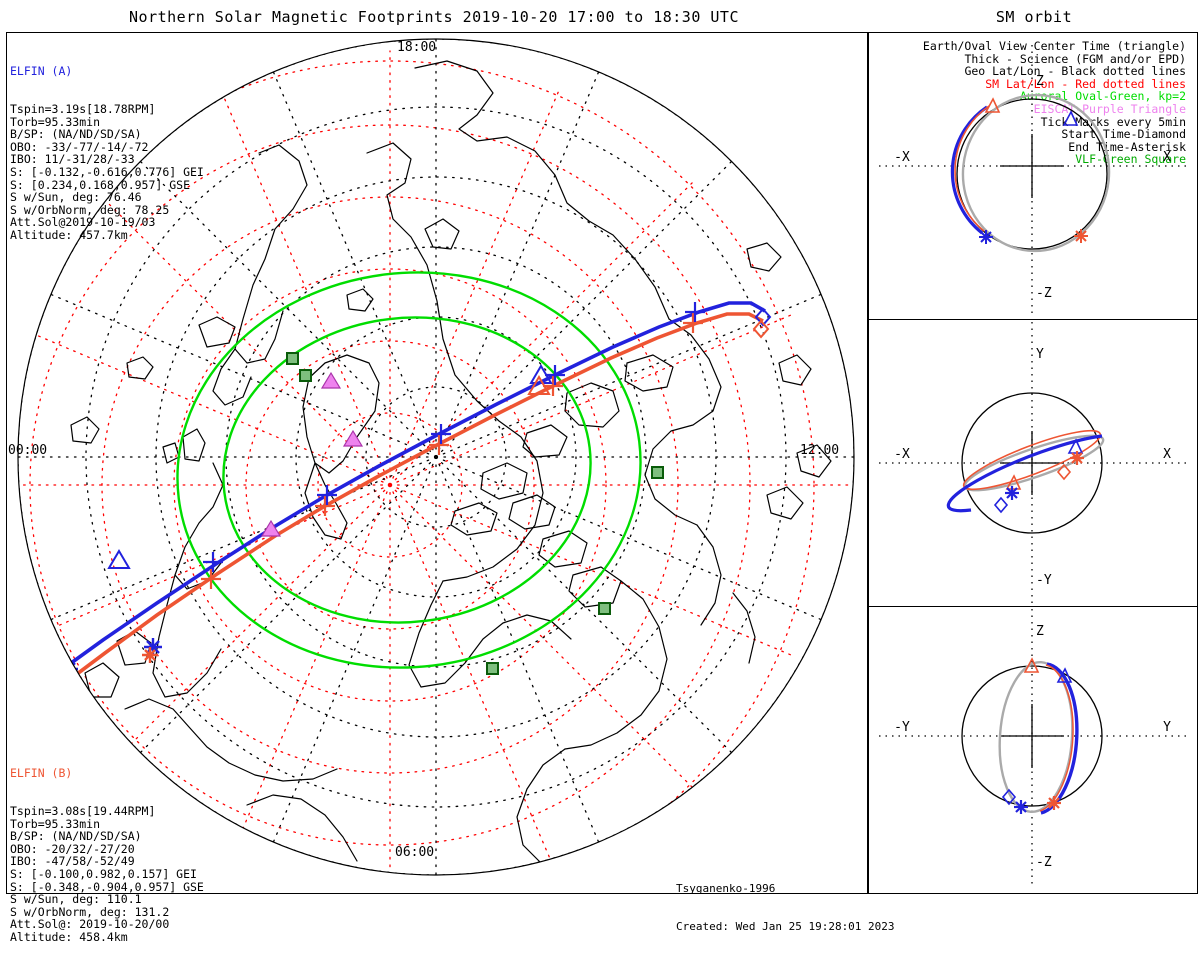  Describe the element at coordinates (1036, 737) in the screenshot. I see `orbit-grey-yz` at that location.